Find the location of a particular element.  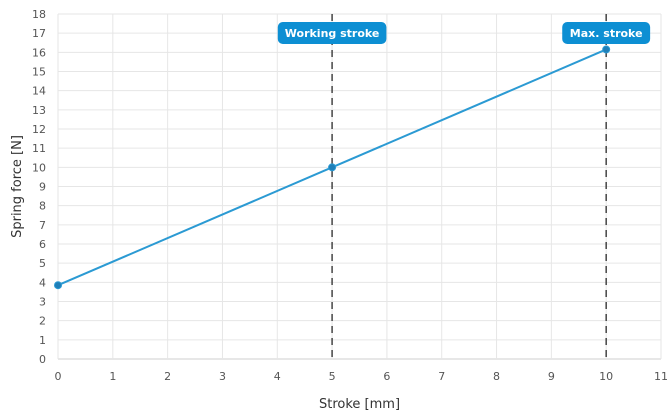

x-tick-label: 7 is located at coordinates (441, 376).